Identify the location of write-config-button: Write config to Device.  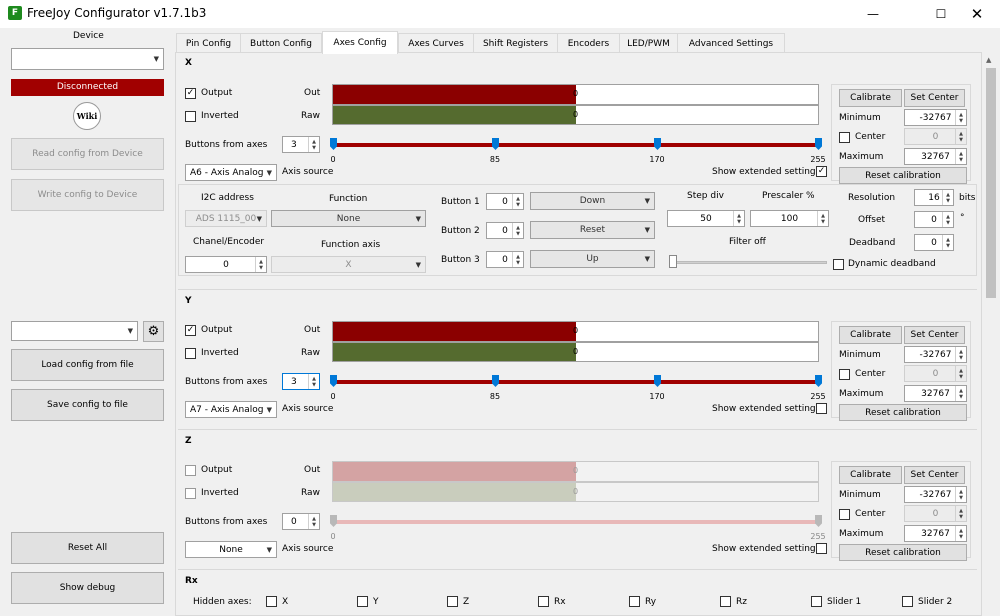
(87, 195).